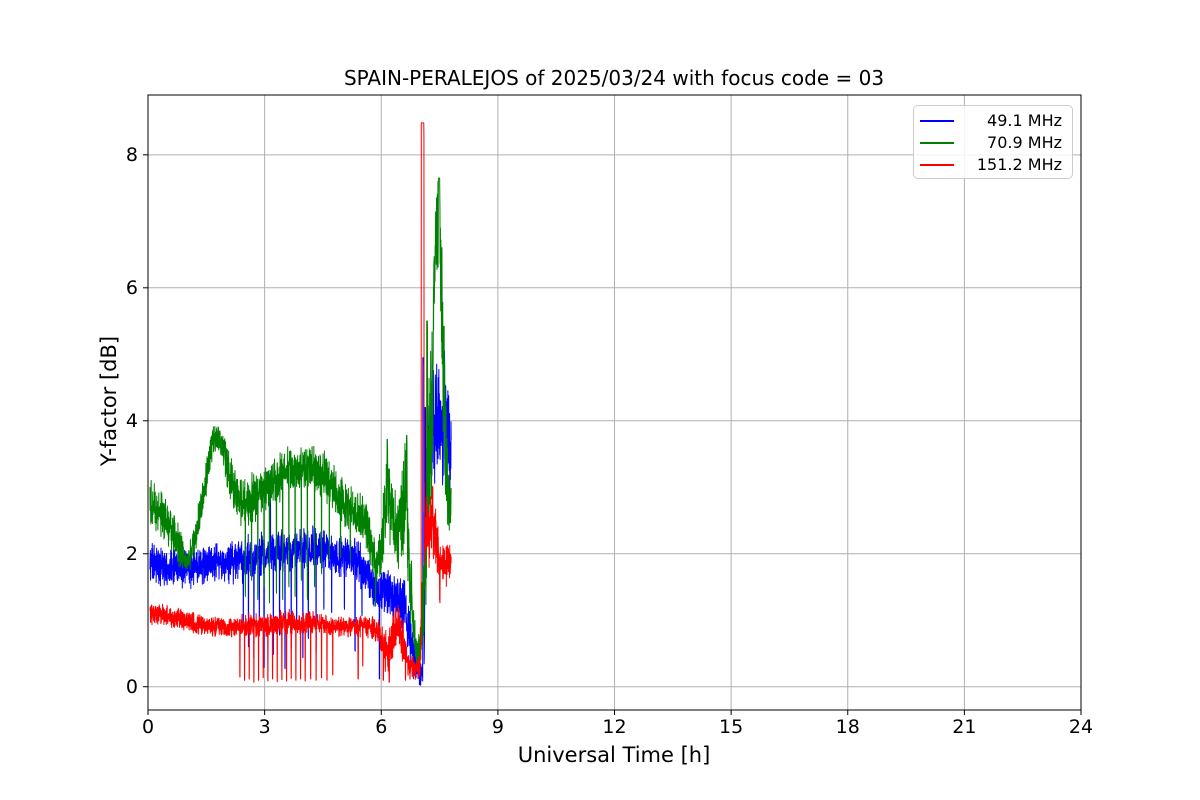 Image resolution: width=1200 pixels, height=800 pixels. What do you see at coordinates (131, 420) in the screenshot?
I see `y-tick-label: 4` at bounding box center [131, 420].